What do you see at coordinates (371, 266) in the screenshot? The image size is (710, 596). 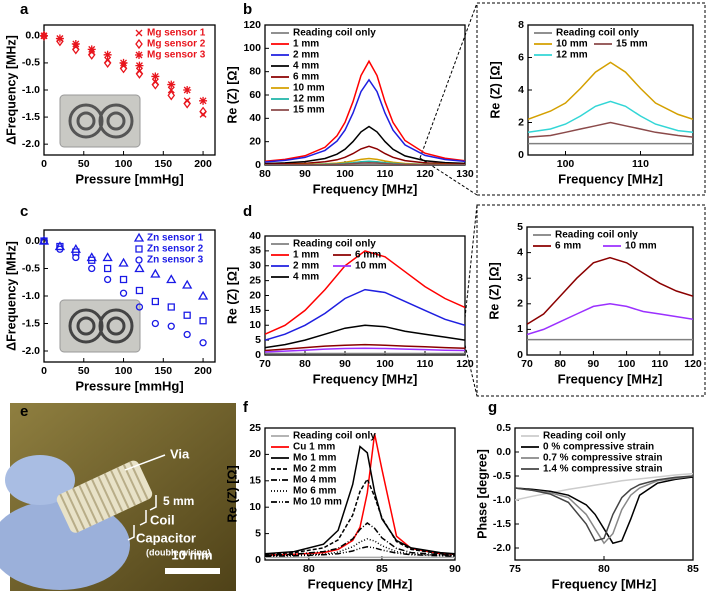 I see `legend-label: 10 mm` at bounding box center [371, 266].